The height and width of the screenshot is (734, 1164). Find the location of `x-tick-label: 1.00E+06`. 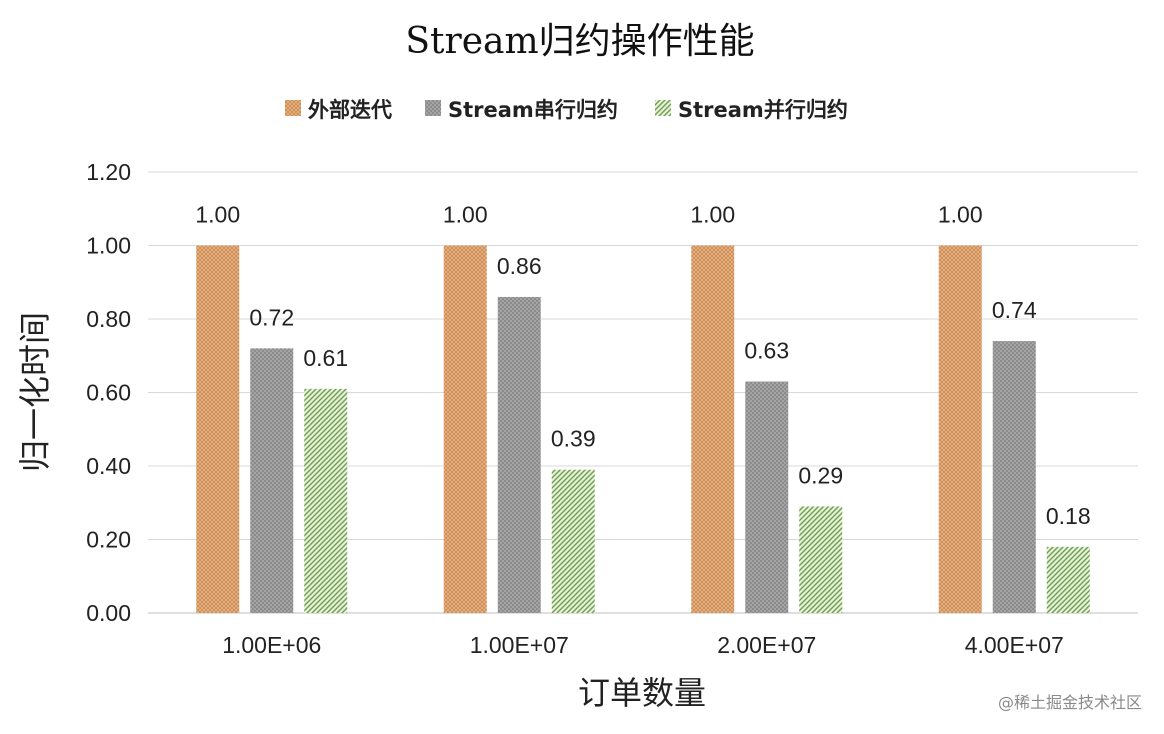

x-tick-label: 1.00E+06 is located at coordinates (271, 645).